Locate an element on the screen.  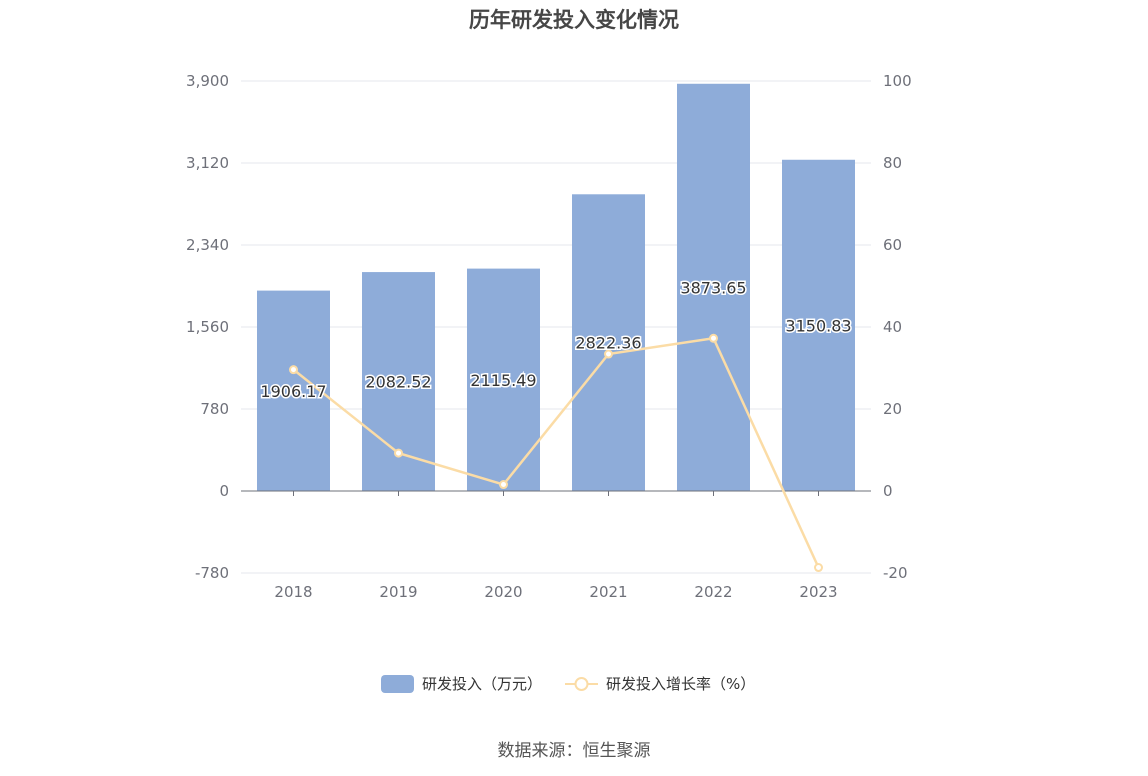
bar-value-label: 3150.83 is located at coordinates (818, 325).